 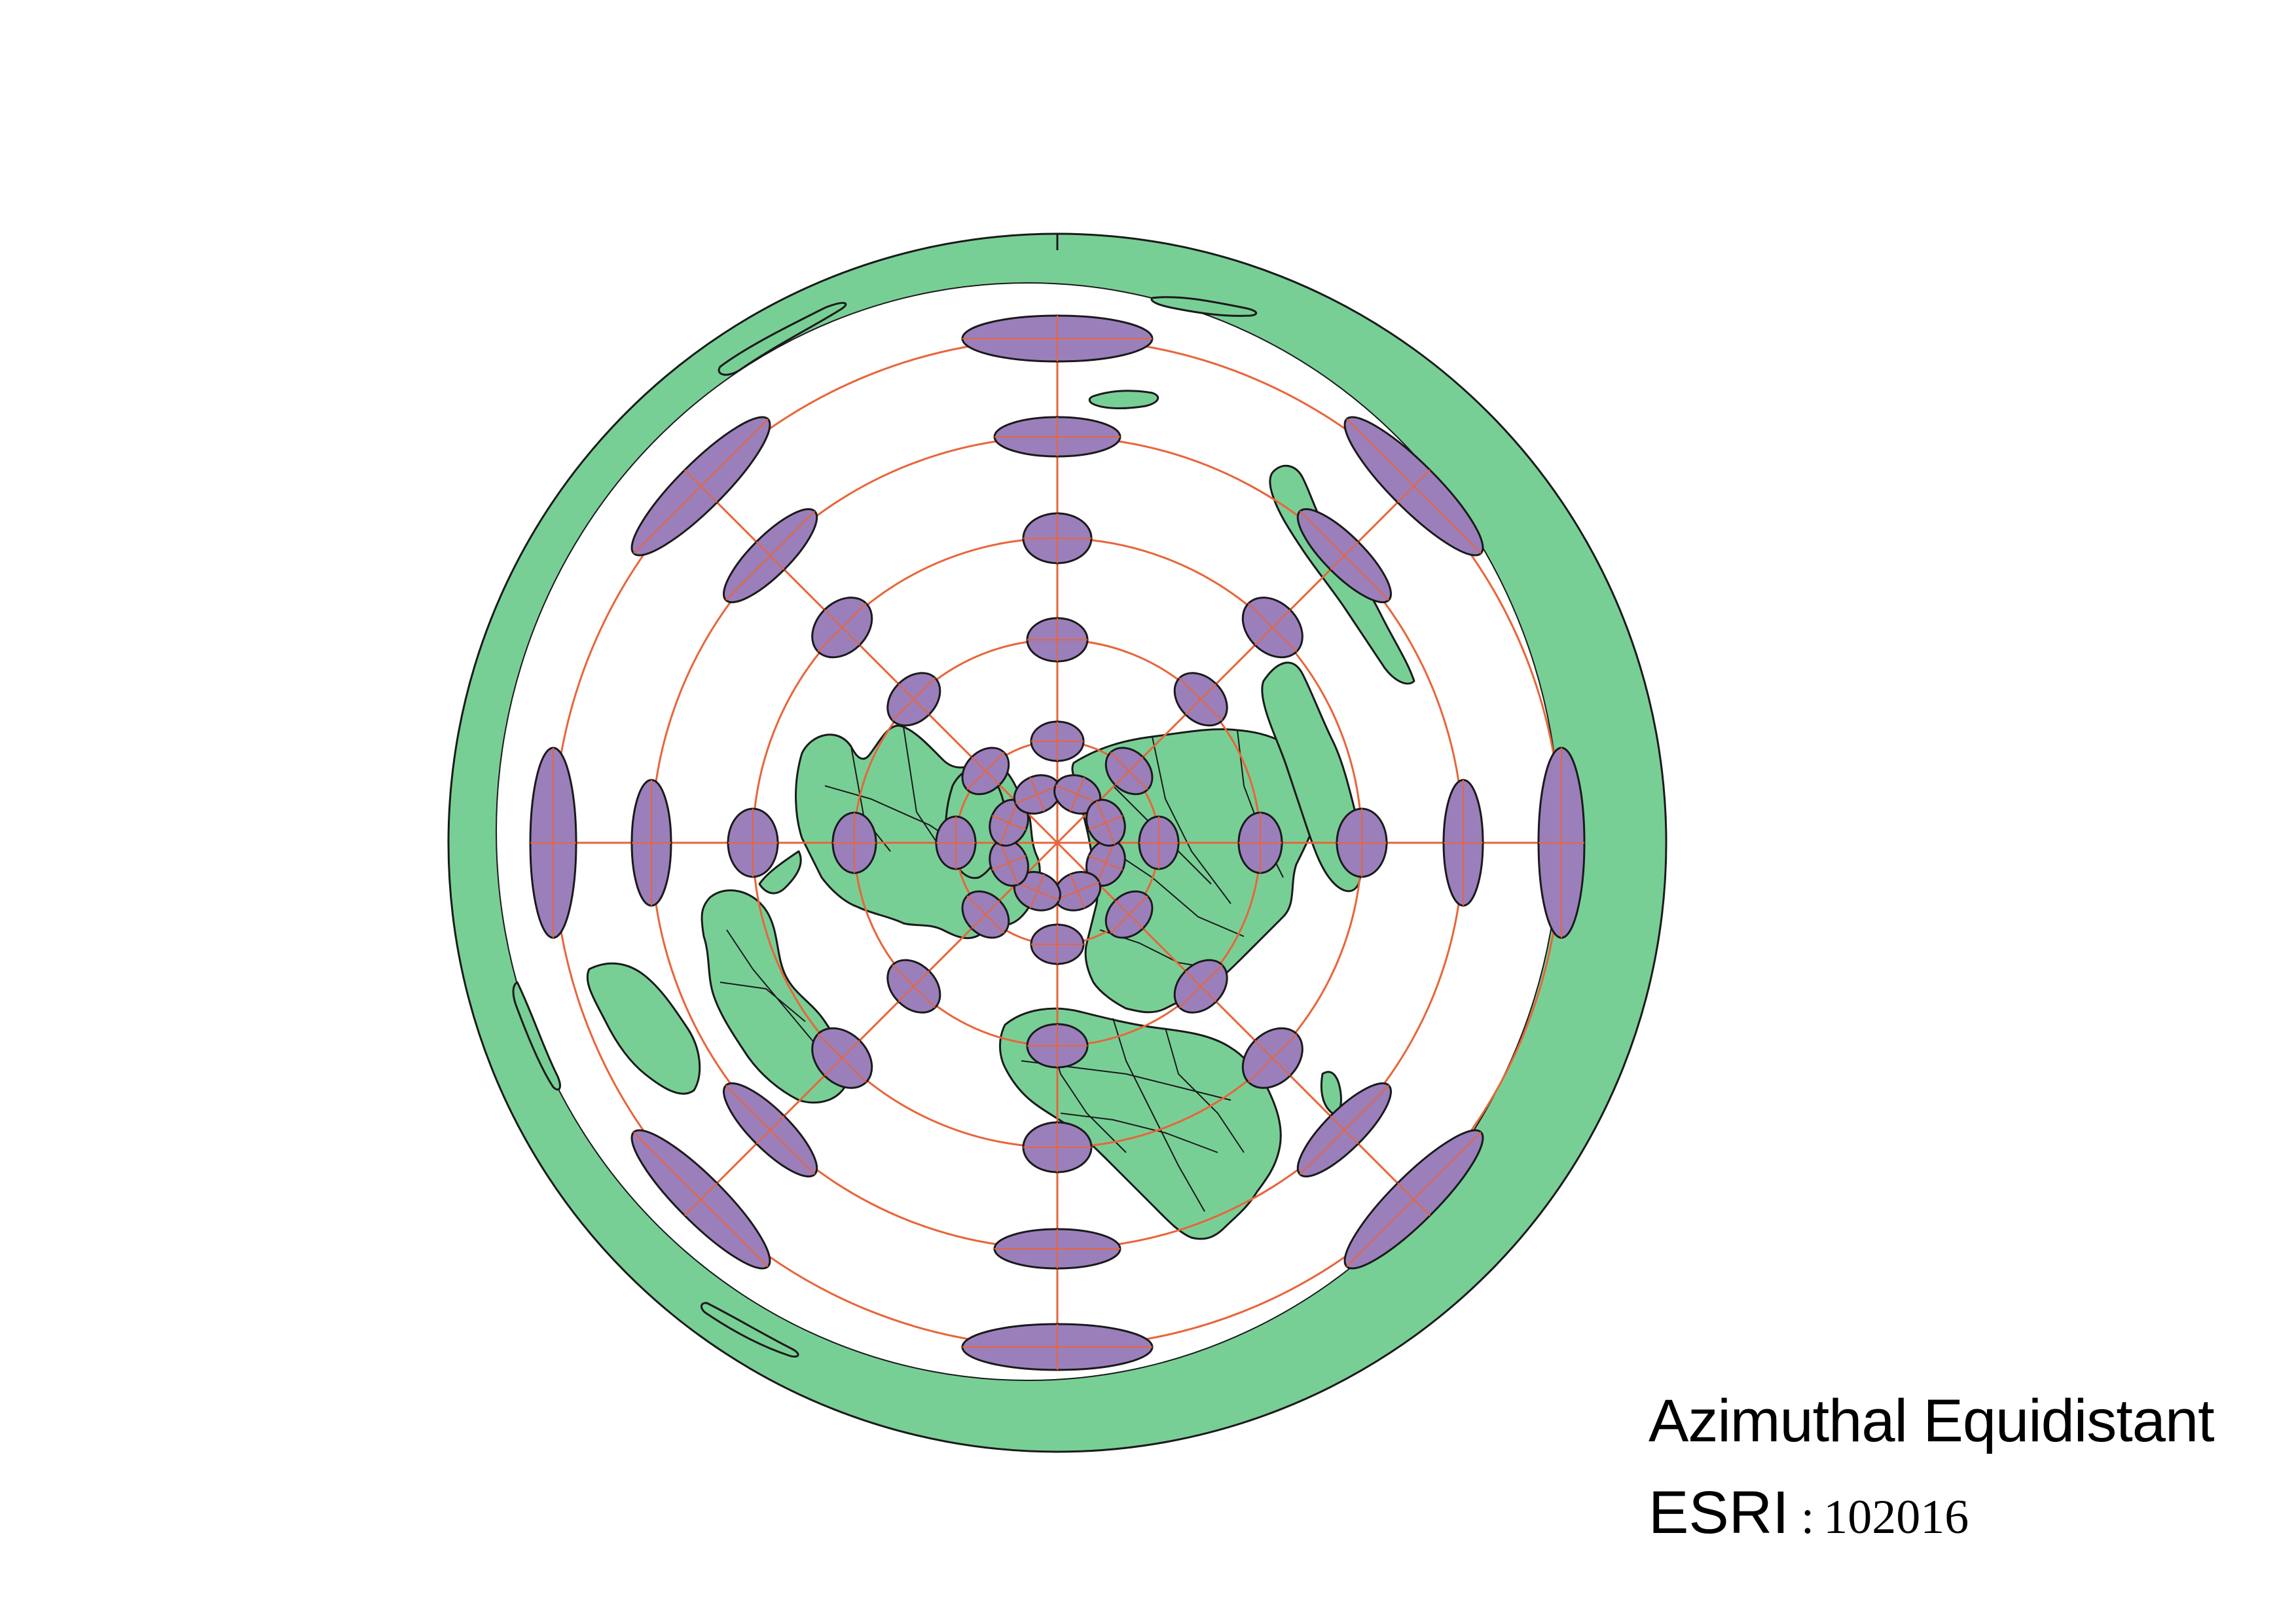 What do you see at coordinates (643, 1028) in the screenshot?
I see `land-patagonia` at bounding box center [643, 1028].